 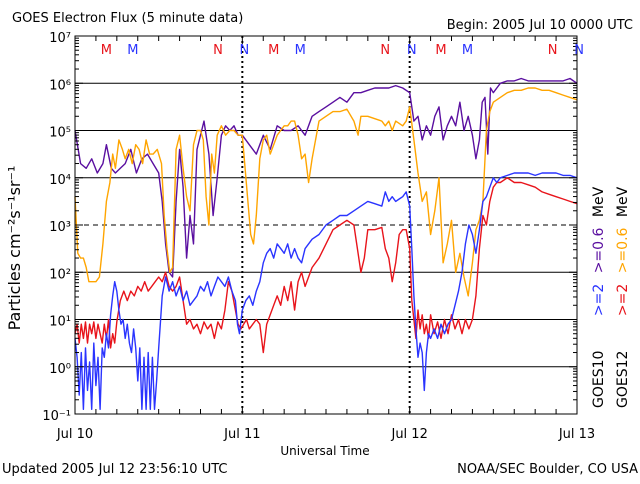 I want to click on credit: NOAA/SEC Boulder, CO USA, so click(x=547, y=469).